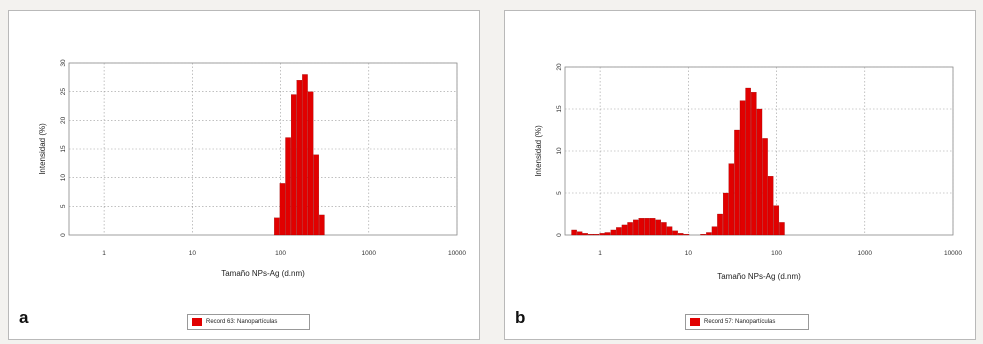 Image resolution: width=983 pixels, height=344 pixels. I want to click on panel-label-a: a, so click(24, 317).